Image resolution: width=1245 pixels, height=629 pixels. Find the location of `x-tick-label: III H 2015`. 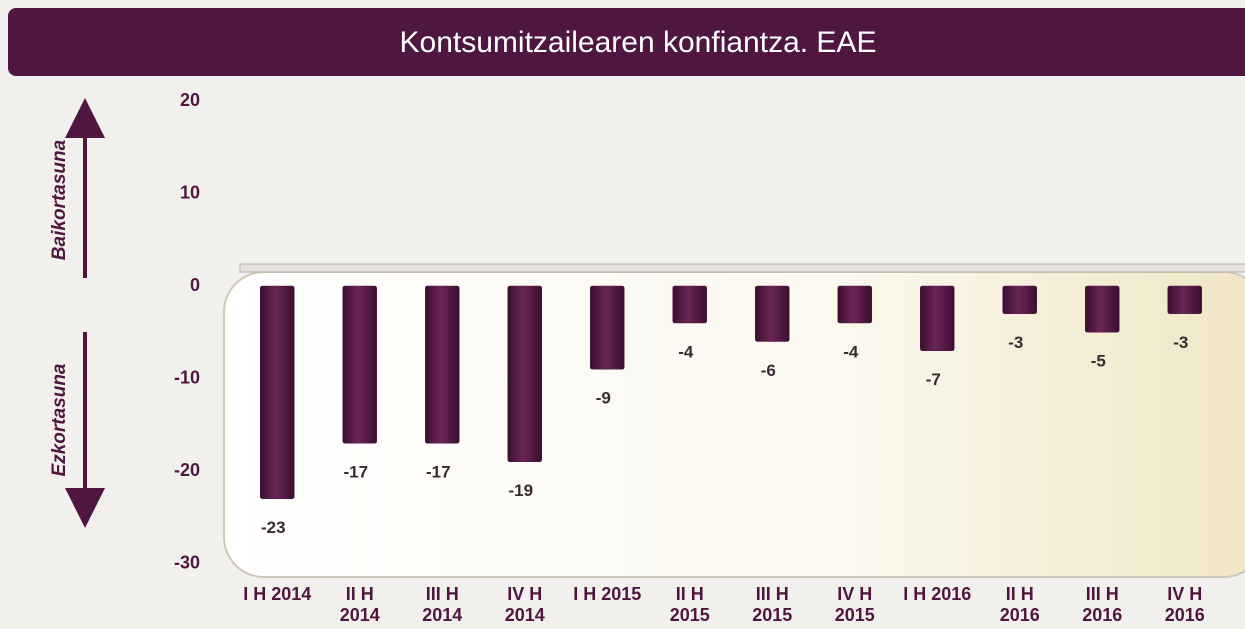

x-tick-label: III H 2015 is located at coordinates (772, 604).